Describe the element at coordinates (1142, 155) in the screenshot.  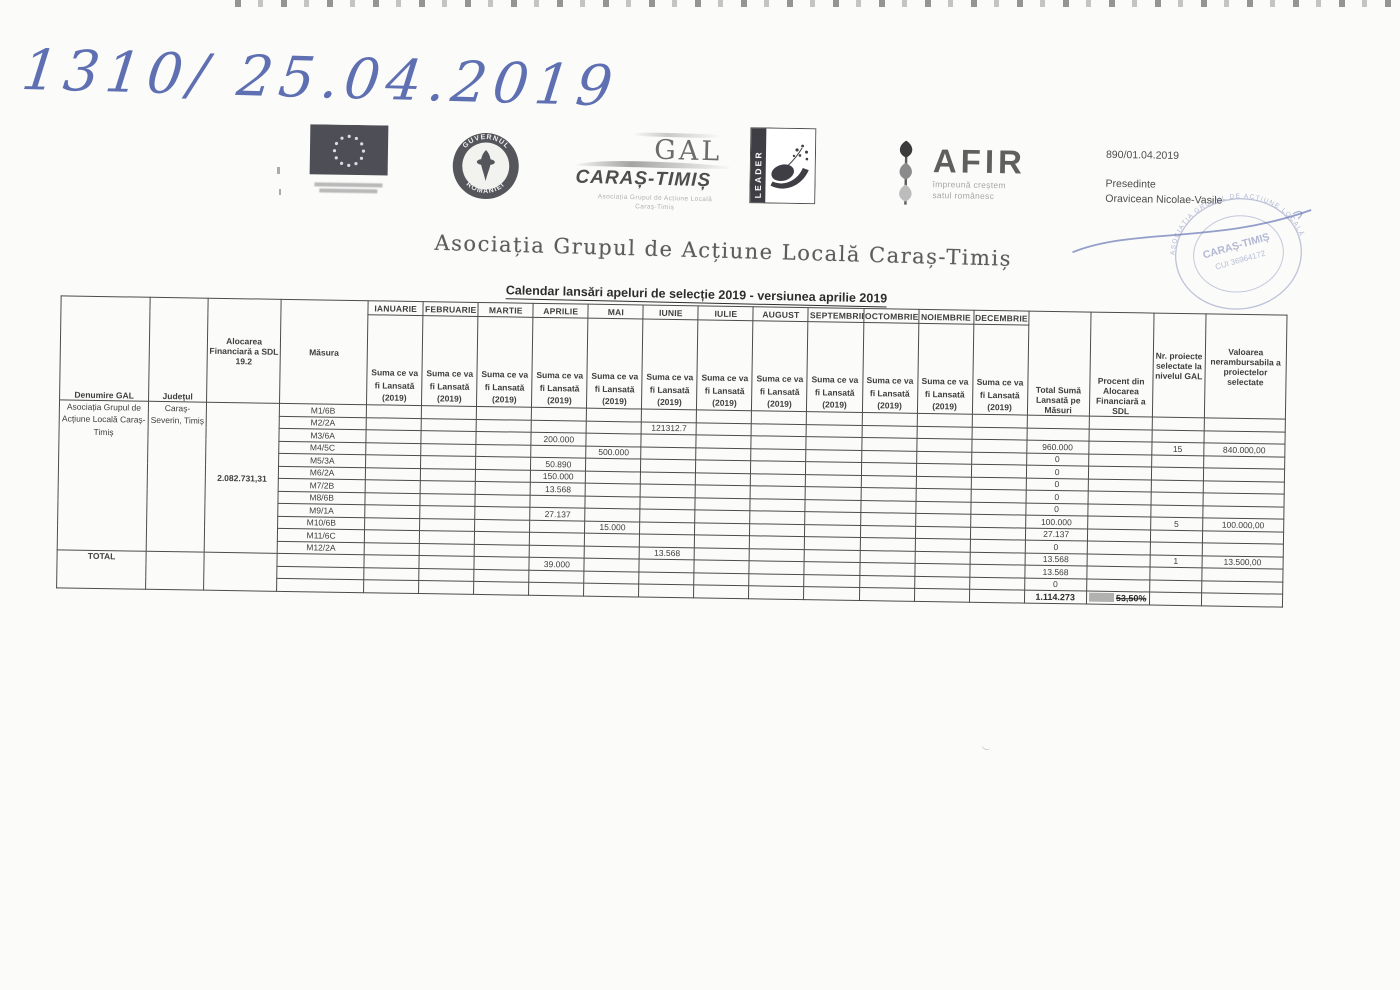
I see `reference-number: 890/01.04.2019` at that location.